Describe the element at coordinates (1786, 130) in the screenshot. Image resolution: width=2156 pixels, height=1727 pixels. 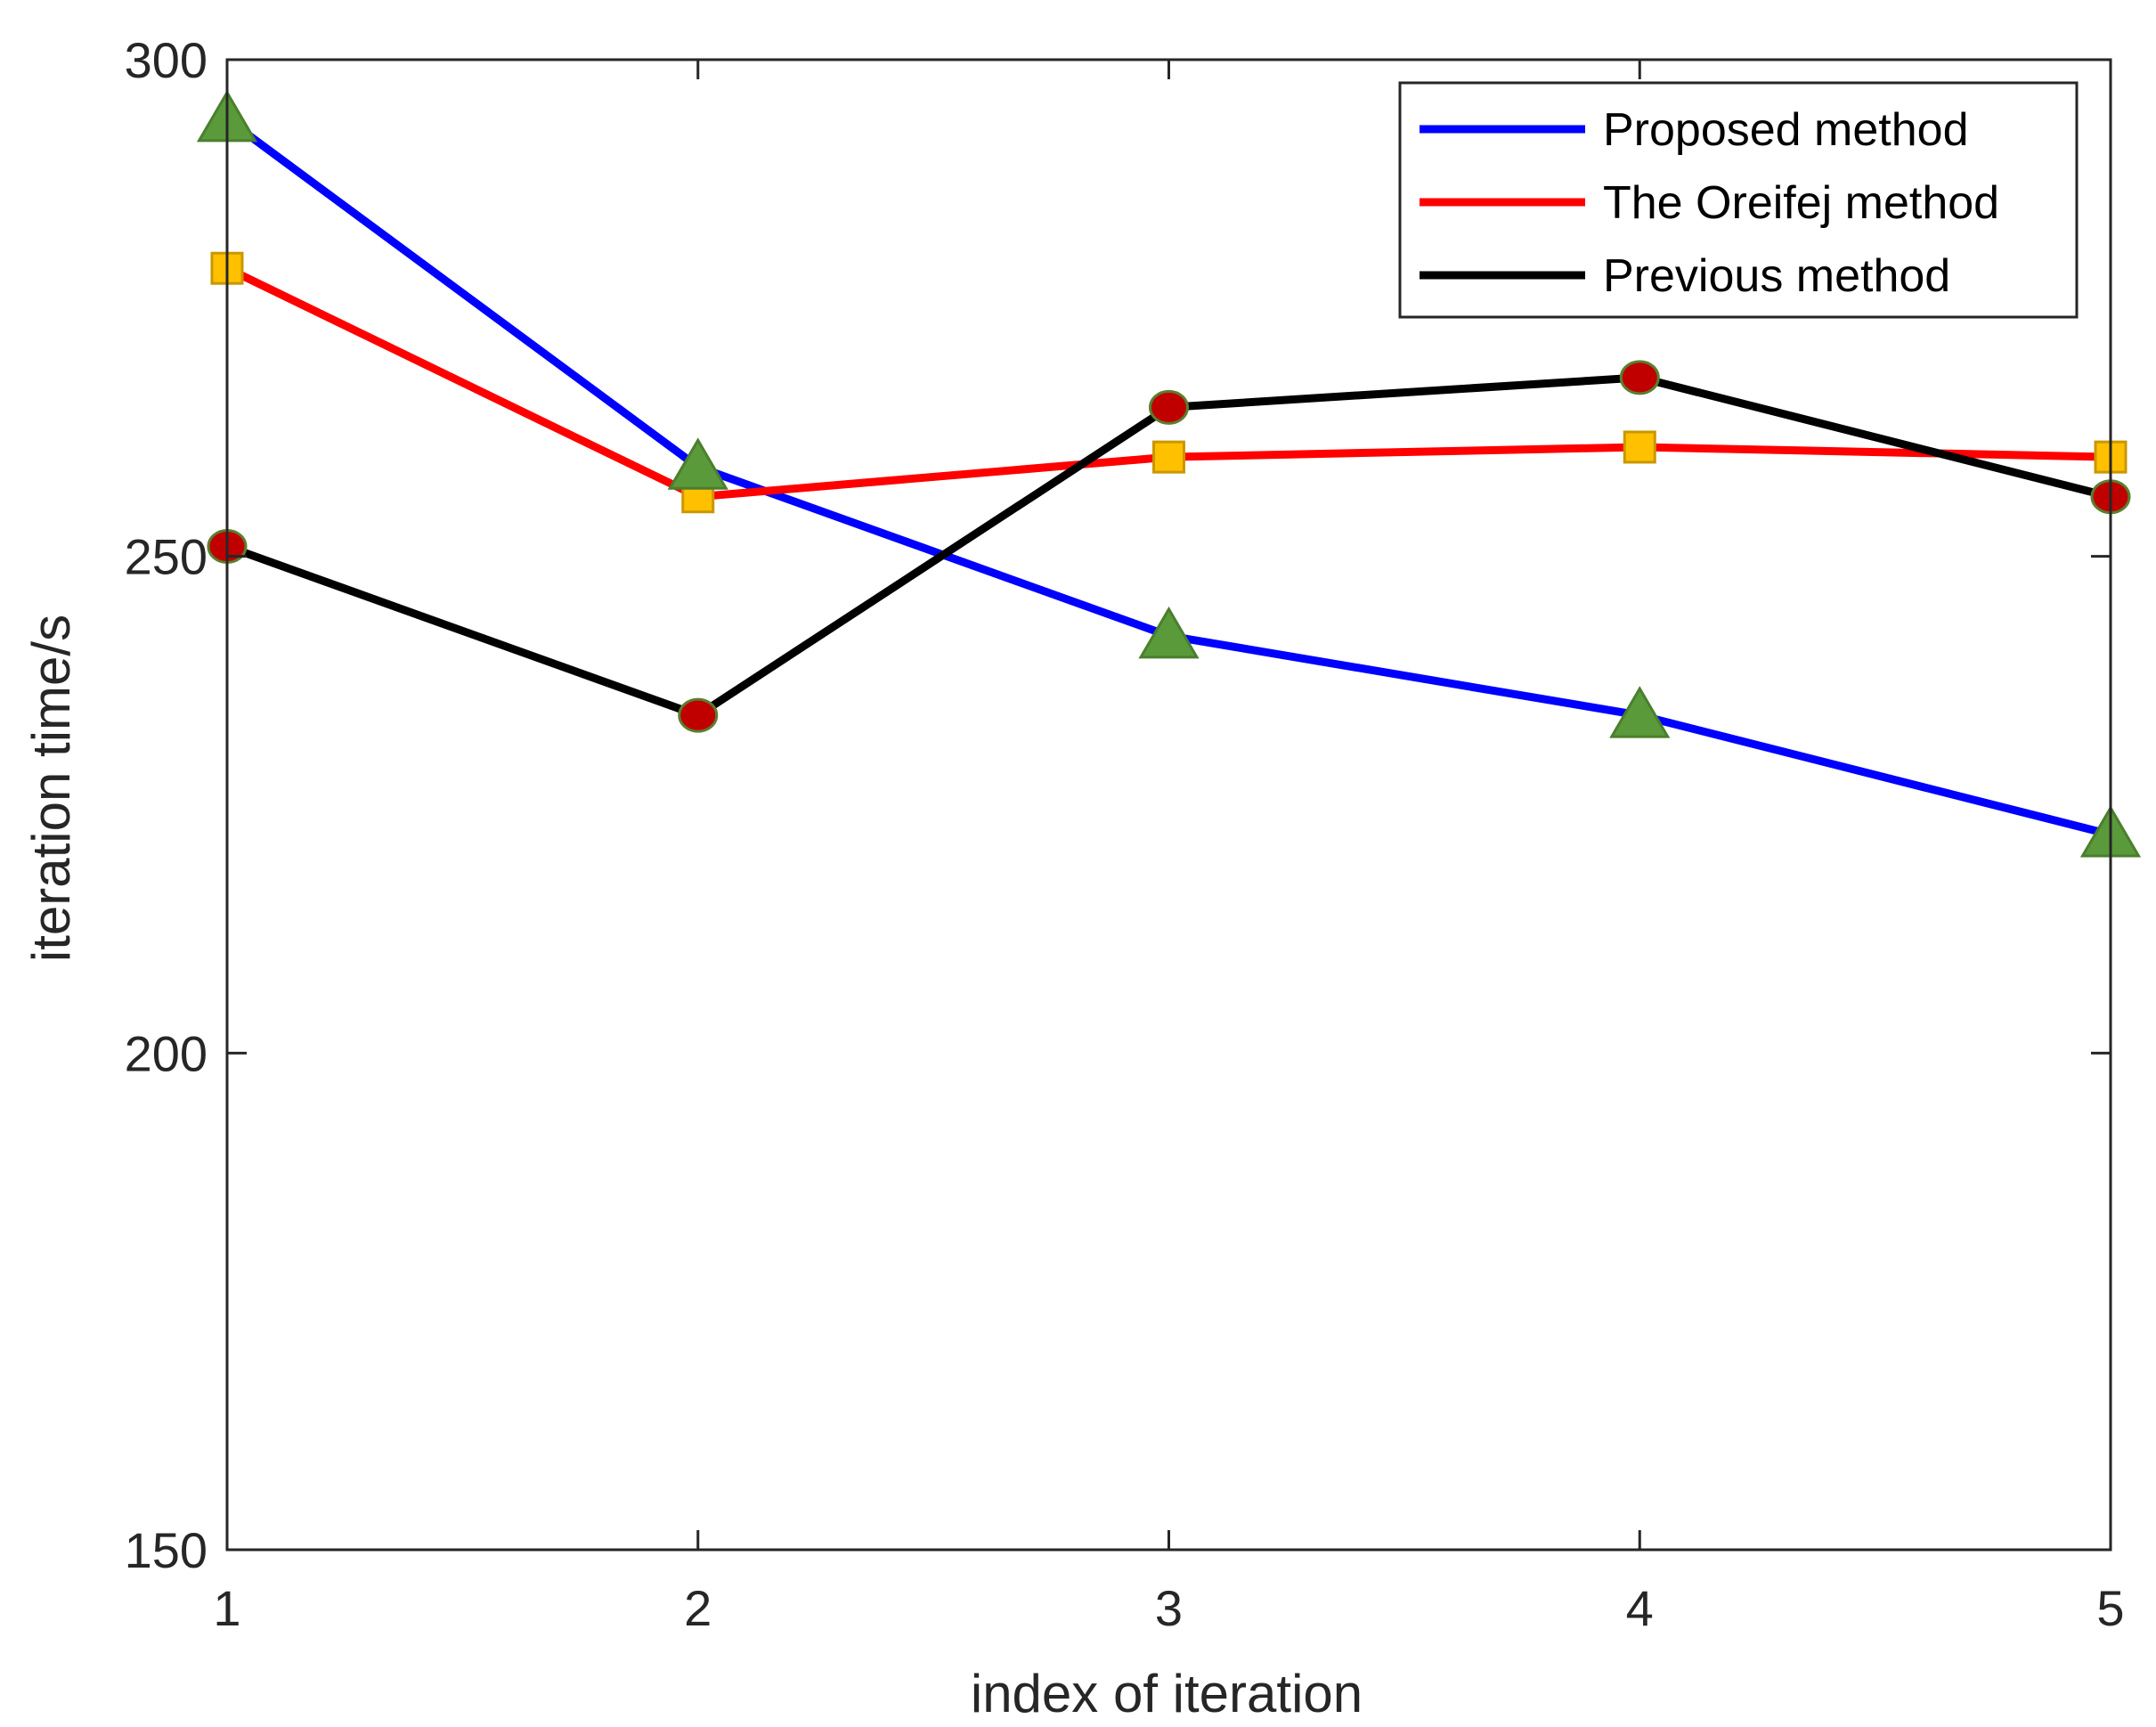
I see `legend-label: Proposed method` at that location.